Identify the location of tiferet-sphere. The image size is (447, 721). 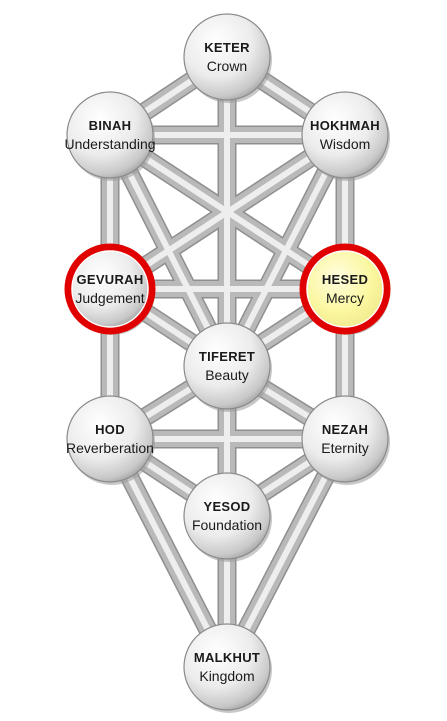
(227, 366).